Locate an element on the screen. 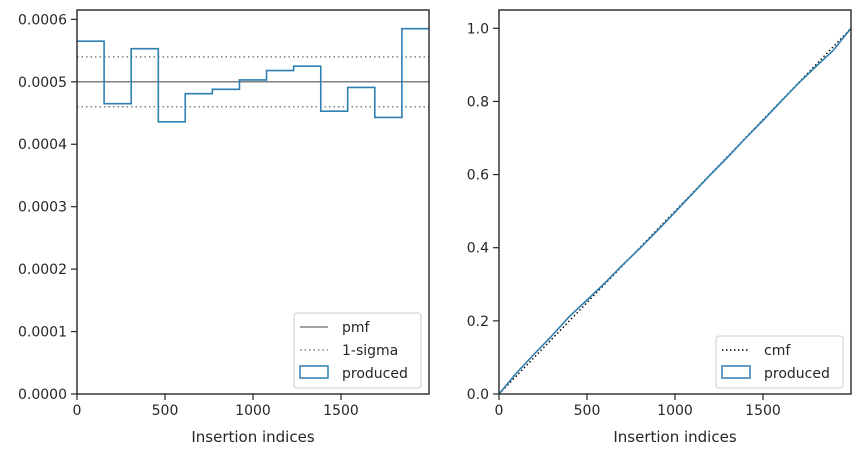  right-legend: cmf produced is located at coordinates (779, 362).